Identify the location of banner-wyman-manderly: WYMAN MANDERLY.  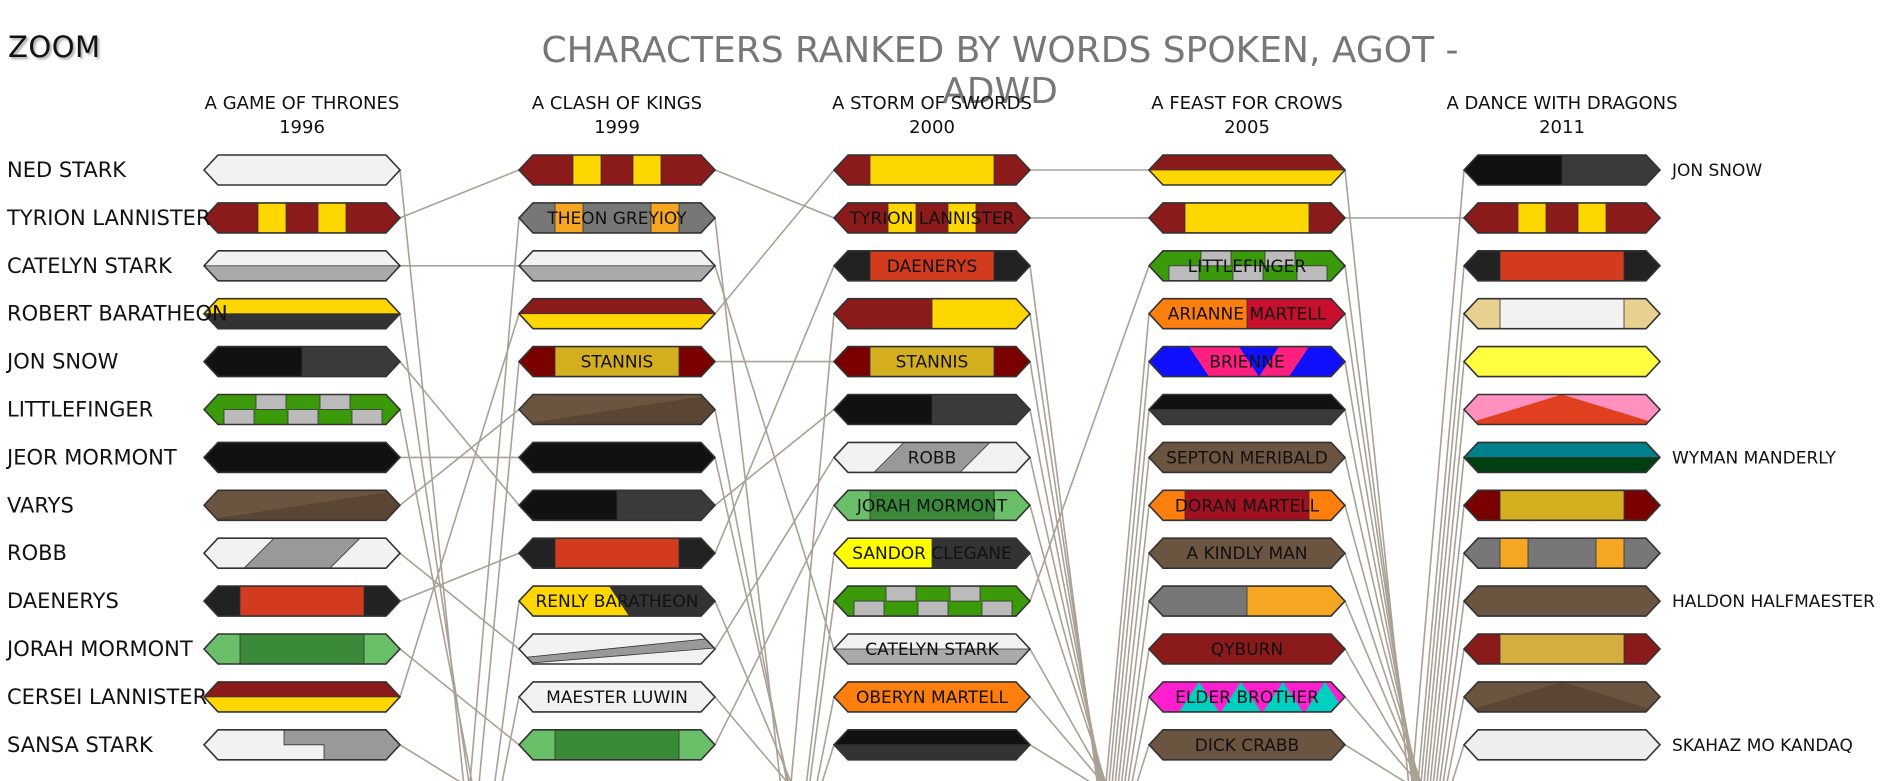
(1649, 457).